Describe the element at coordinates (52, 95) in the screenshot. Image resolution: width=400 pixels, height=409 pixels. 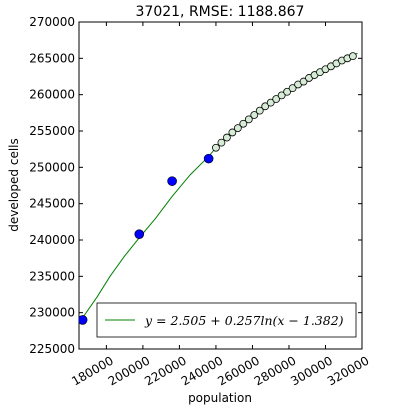
I see `y-tick-label: 260000` at that location.